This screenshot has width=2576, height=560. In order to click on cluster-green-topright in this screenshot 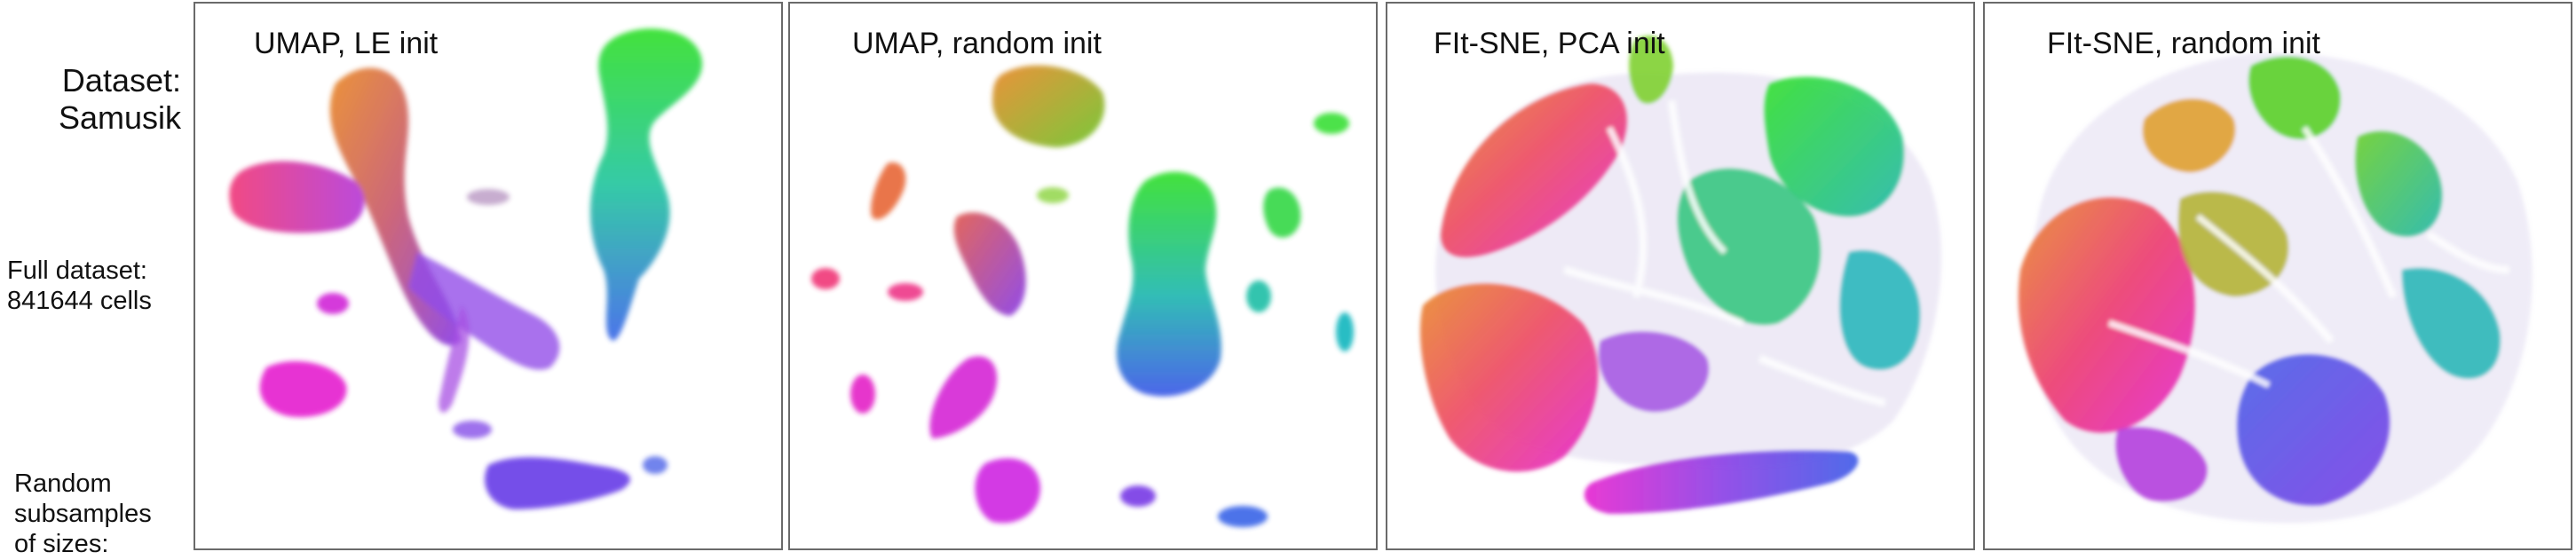, I will do `click(1331, 123)`.